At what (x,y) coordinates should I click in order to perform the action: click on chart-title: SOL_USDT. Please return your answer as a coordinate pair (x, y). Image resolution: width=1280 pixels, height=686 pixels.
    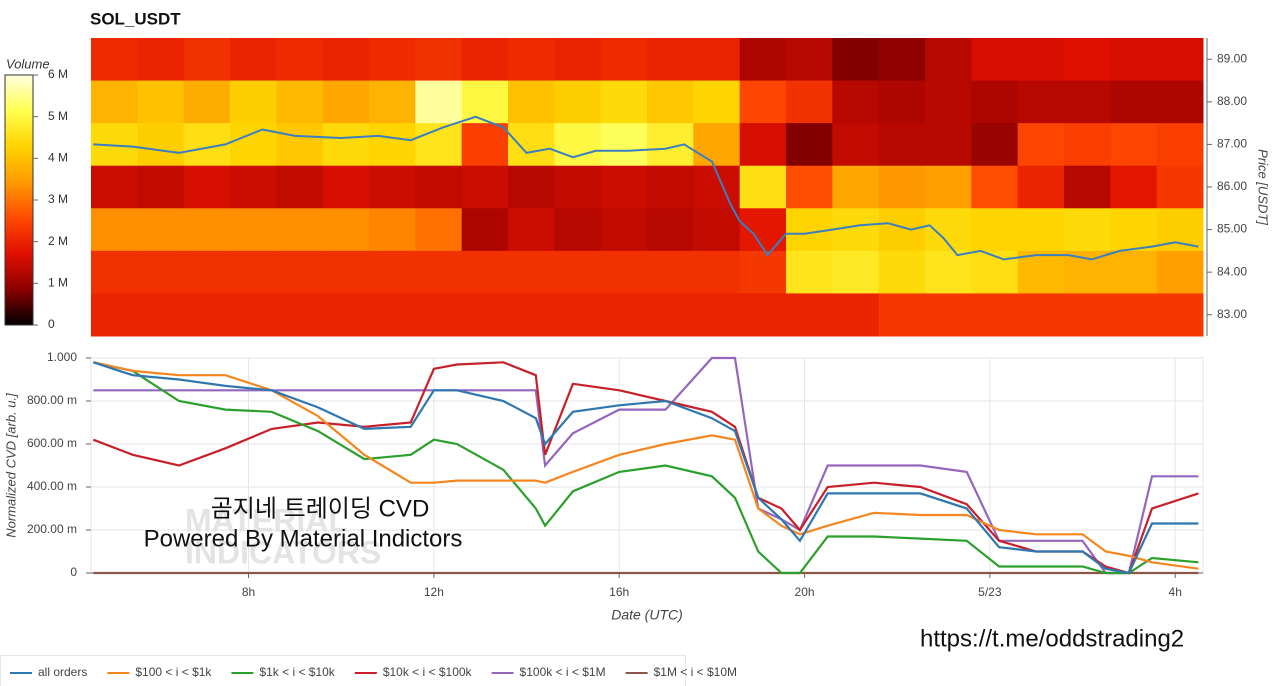
    Looking at the image, I should click on (135, 18).